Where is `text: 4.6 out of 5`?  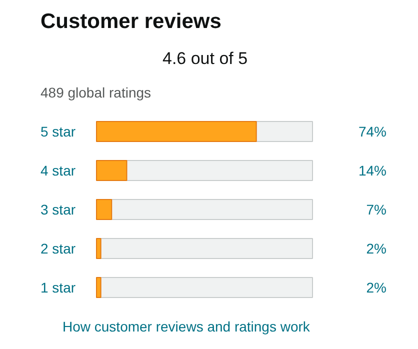 text: 4.6 out of 5 is located at coordinates (205, 58).